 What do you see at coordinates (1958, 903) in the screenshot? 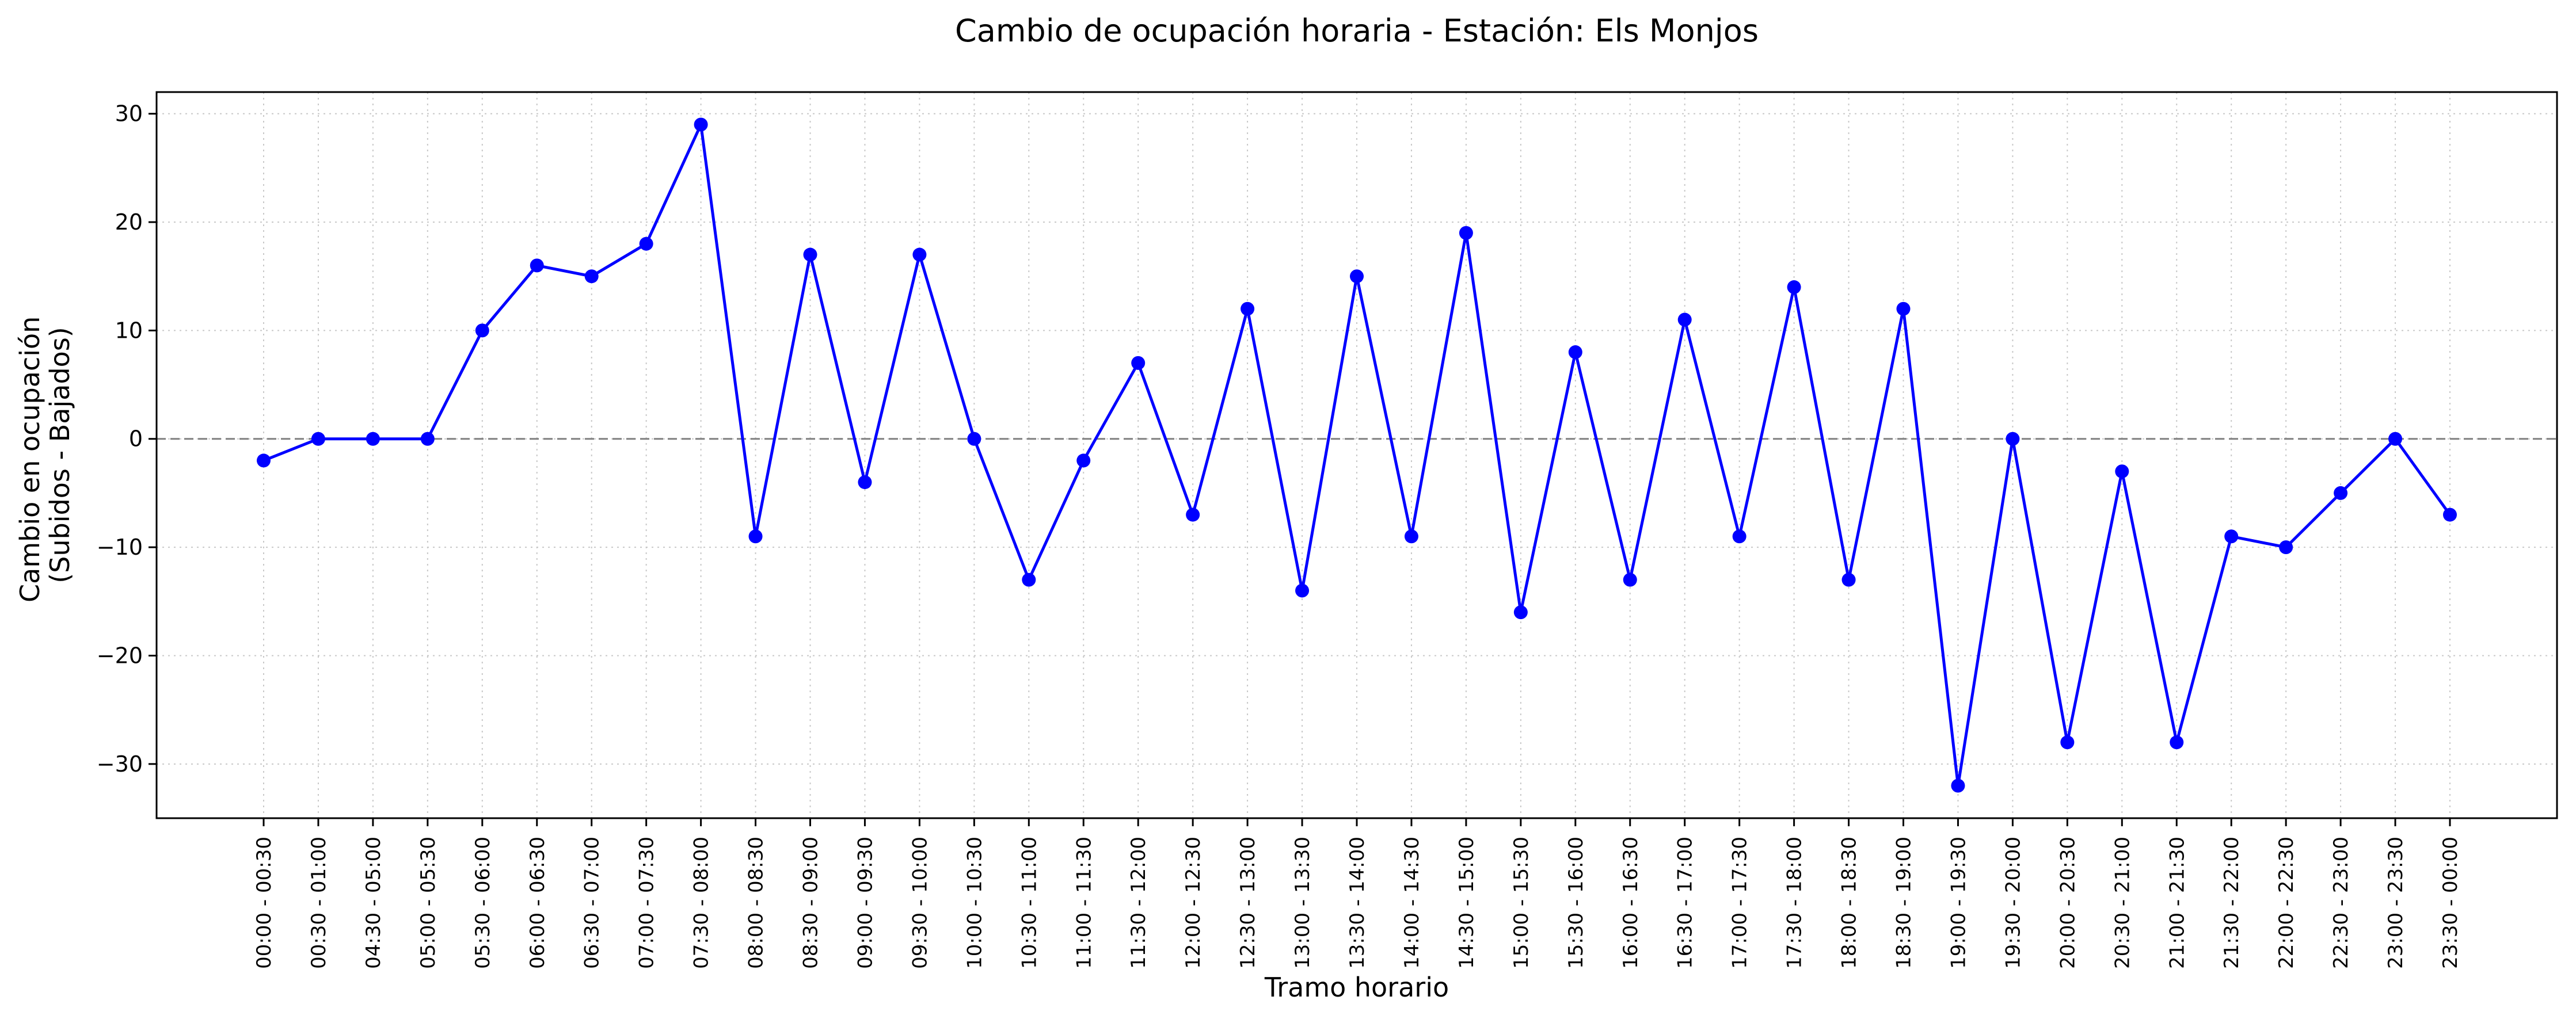
I see `x-tick-label: 19:00 - 19:30` at bounding box center [1958, 903].